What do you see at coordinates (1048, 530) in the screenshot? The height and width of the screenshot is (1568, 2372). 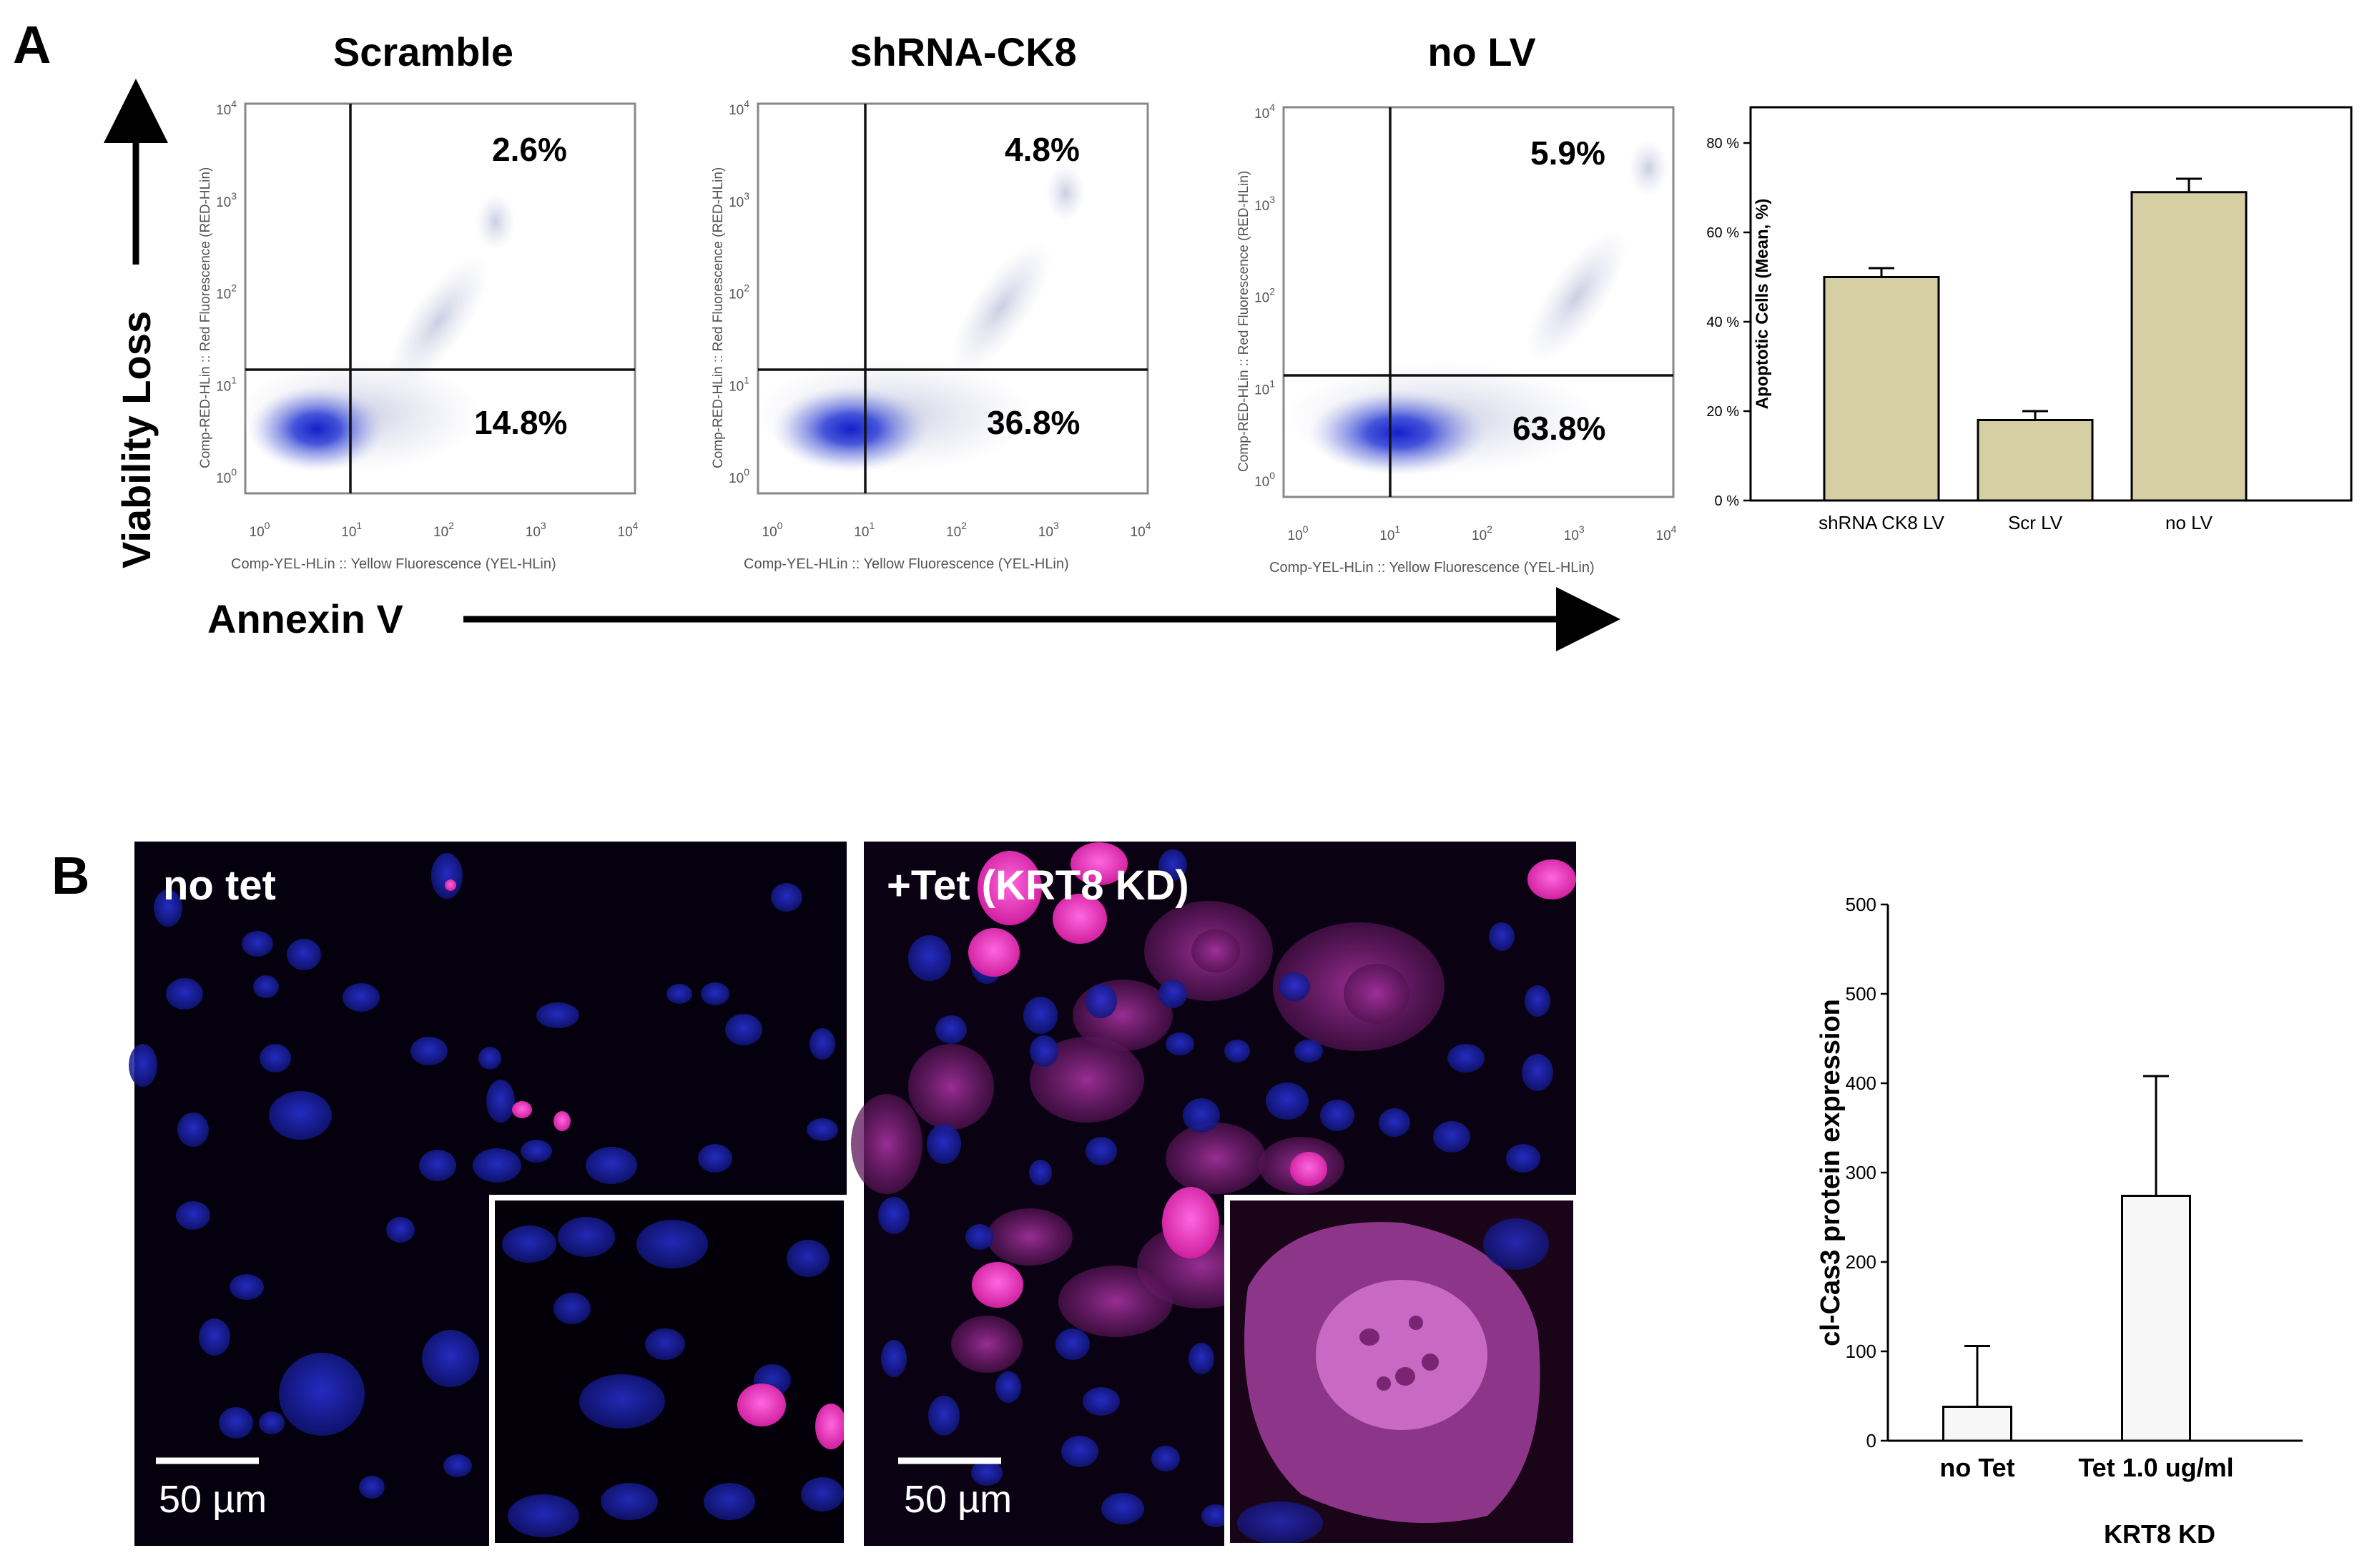 I see `flow-x-tick: 10³` at bounding box center [1048, 530].